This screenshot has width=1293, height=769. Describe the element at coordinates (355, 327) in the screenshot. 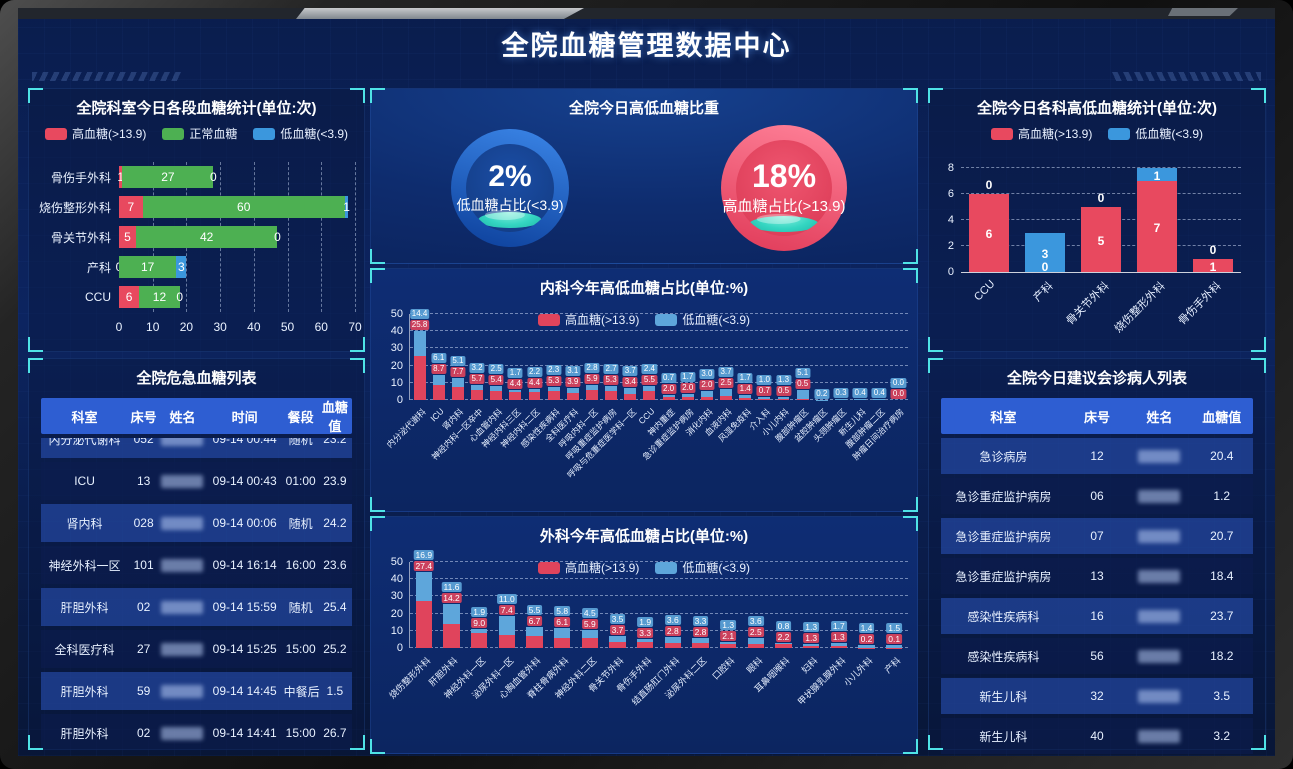

I see `tick-label: 70` at that location.